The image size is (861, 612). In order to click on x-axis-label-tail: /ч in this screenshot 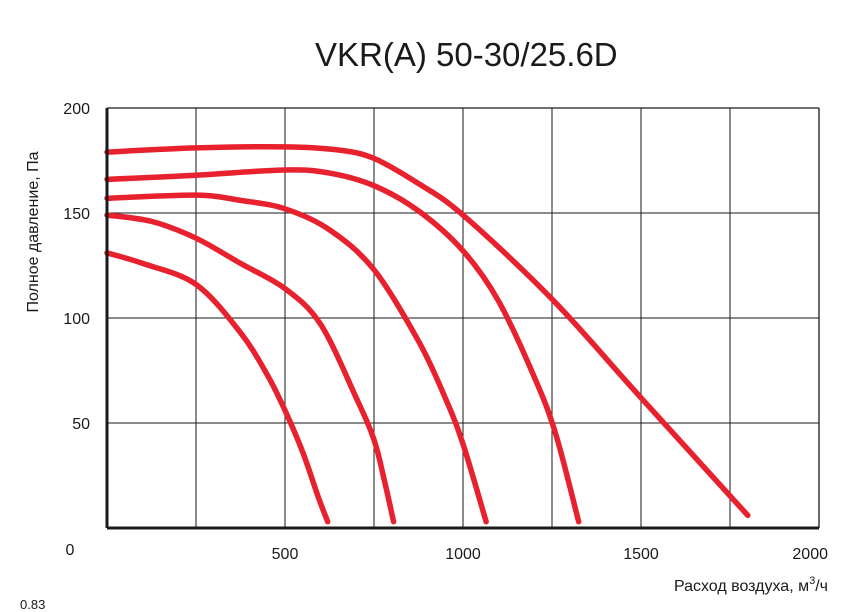, I will do `click(821, 586)`.